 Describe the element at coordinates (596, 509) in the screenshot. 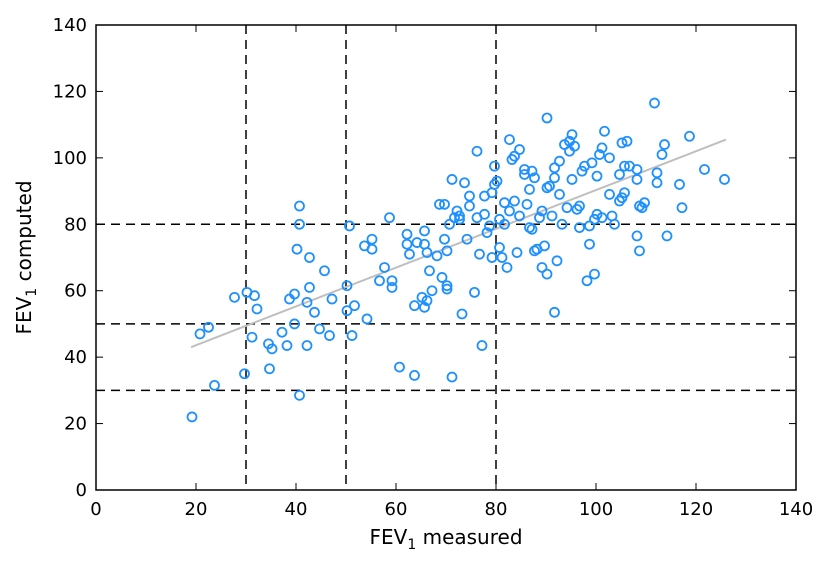

I see `x-tick-label: 100` at that location.